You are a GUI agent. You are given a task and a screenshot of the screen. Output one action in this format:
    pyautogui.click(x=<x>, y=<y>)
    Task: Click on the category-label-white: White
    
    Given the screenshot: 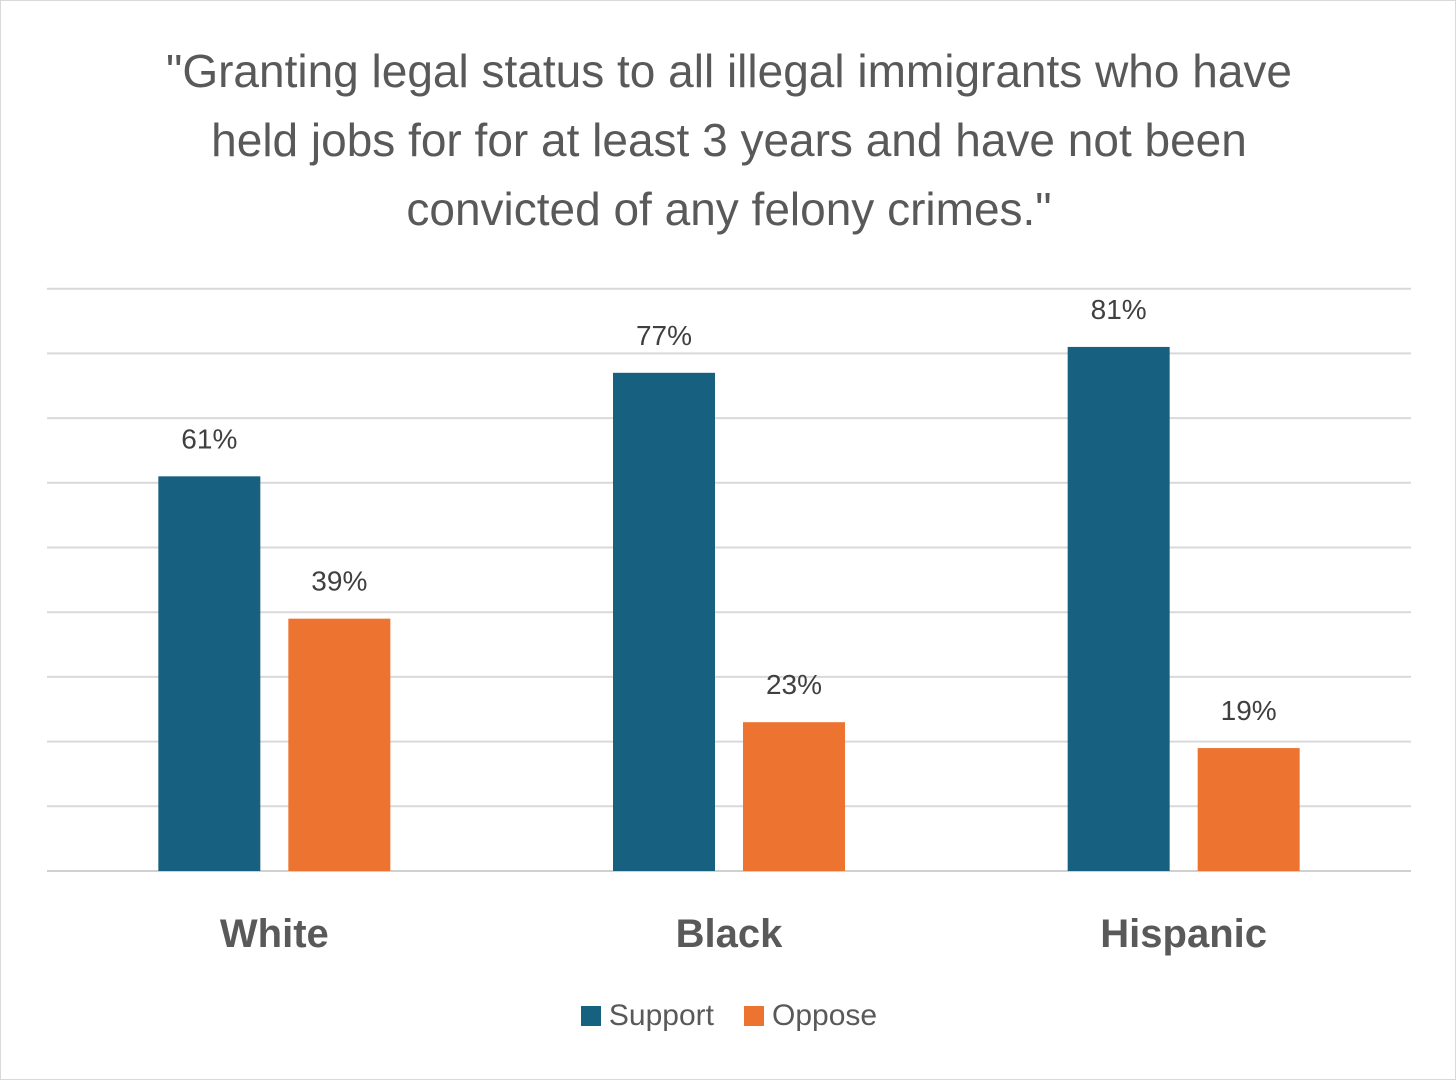 What is the action you would take?
    pyautogui.click(x=274, y=934)
    